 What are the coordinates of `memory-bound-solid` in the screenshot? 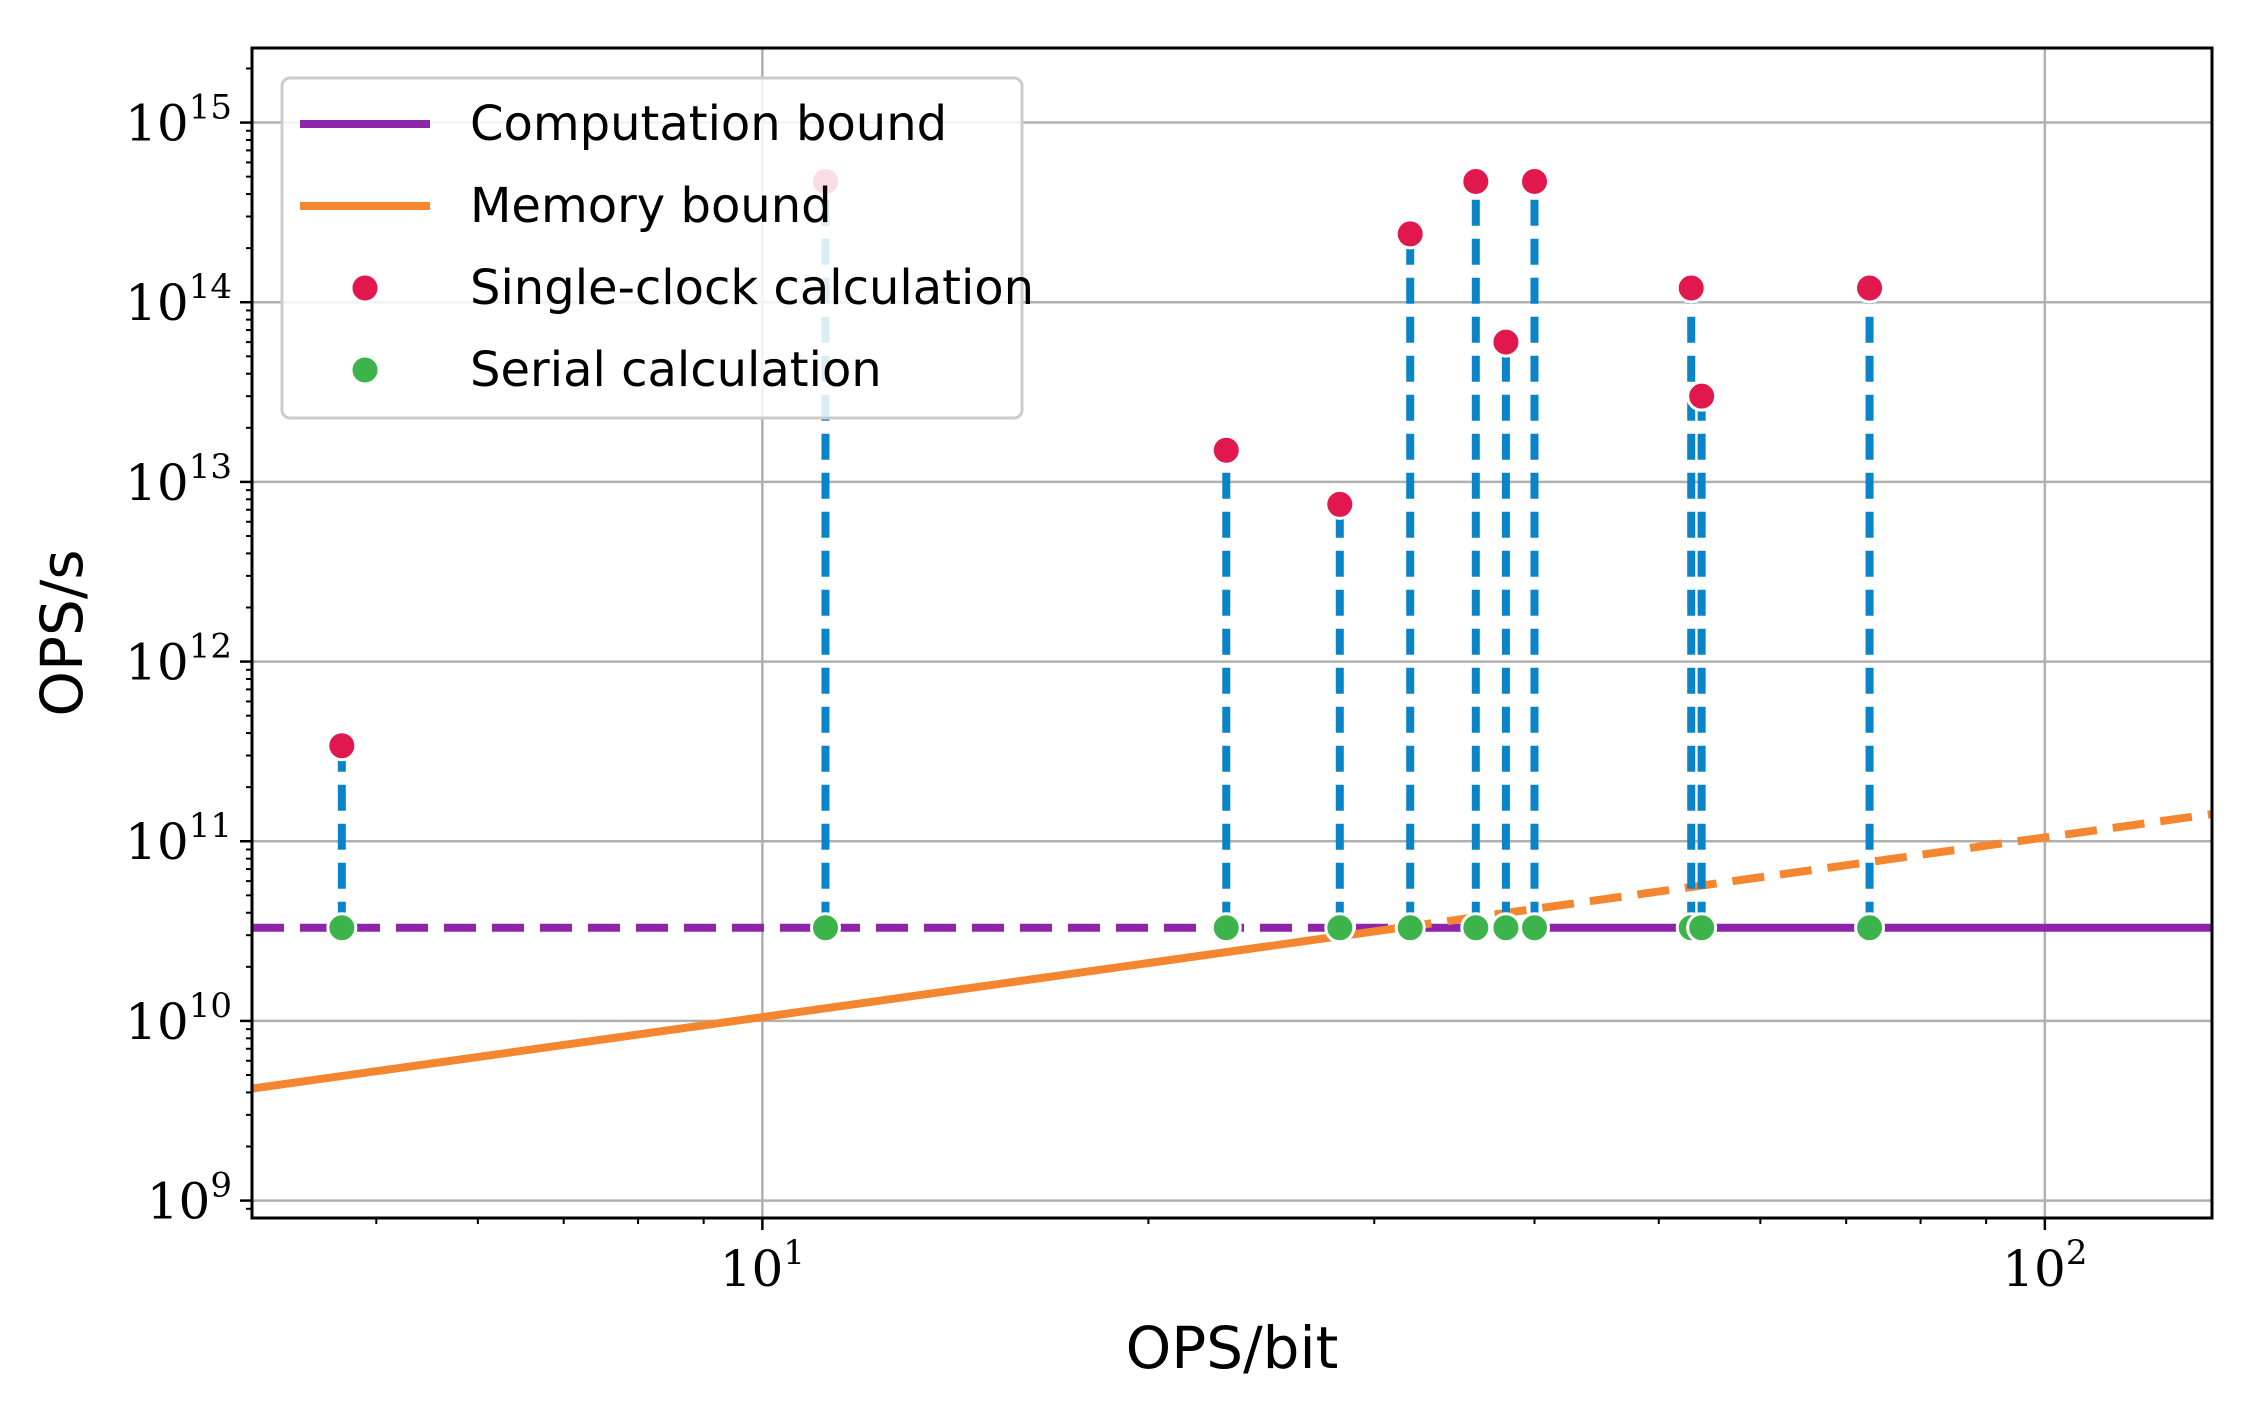 It's located at (826, 1008).